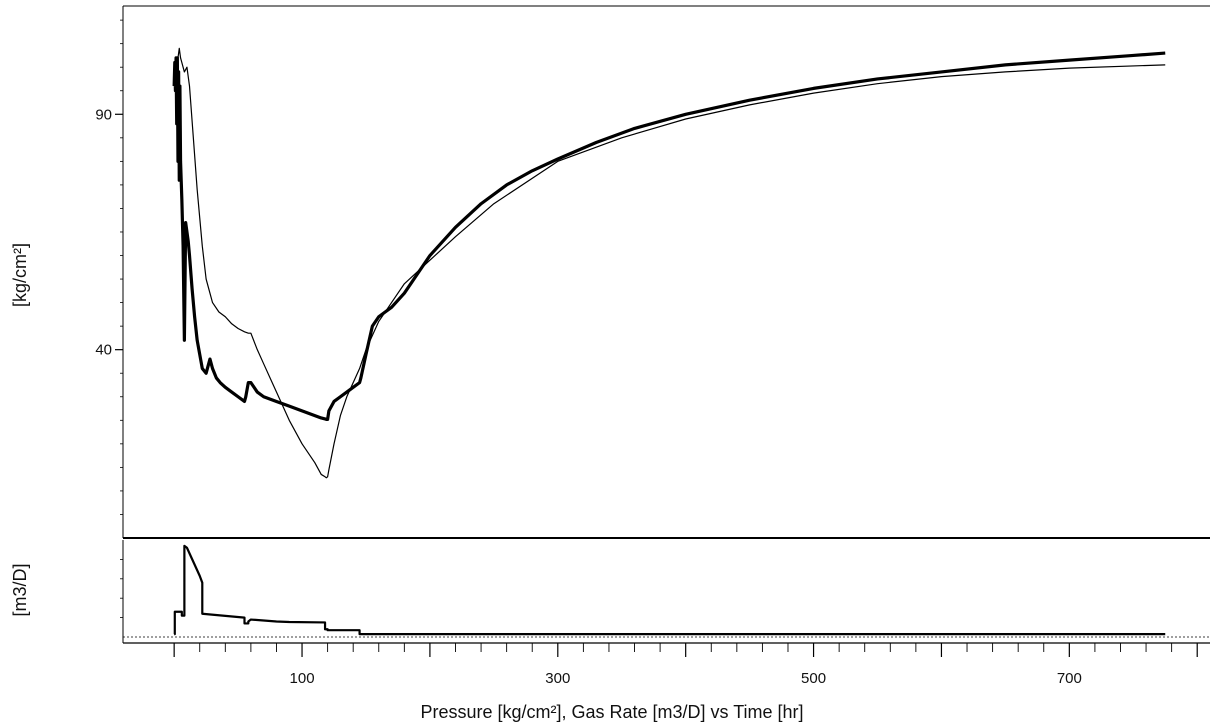 The image size is (1216, 726). I want to click on y-axis-title-pressure: [kg/cm²], so click(20, 275).